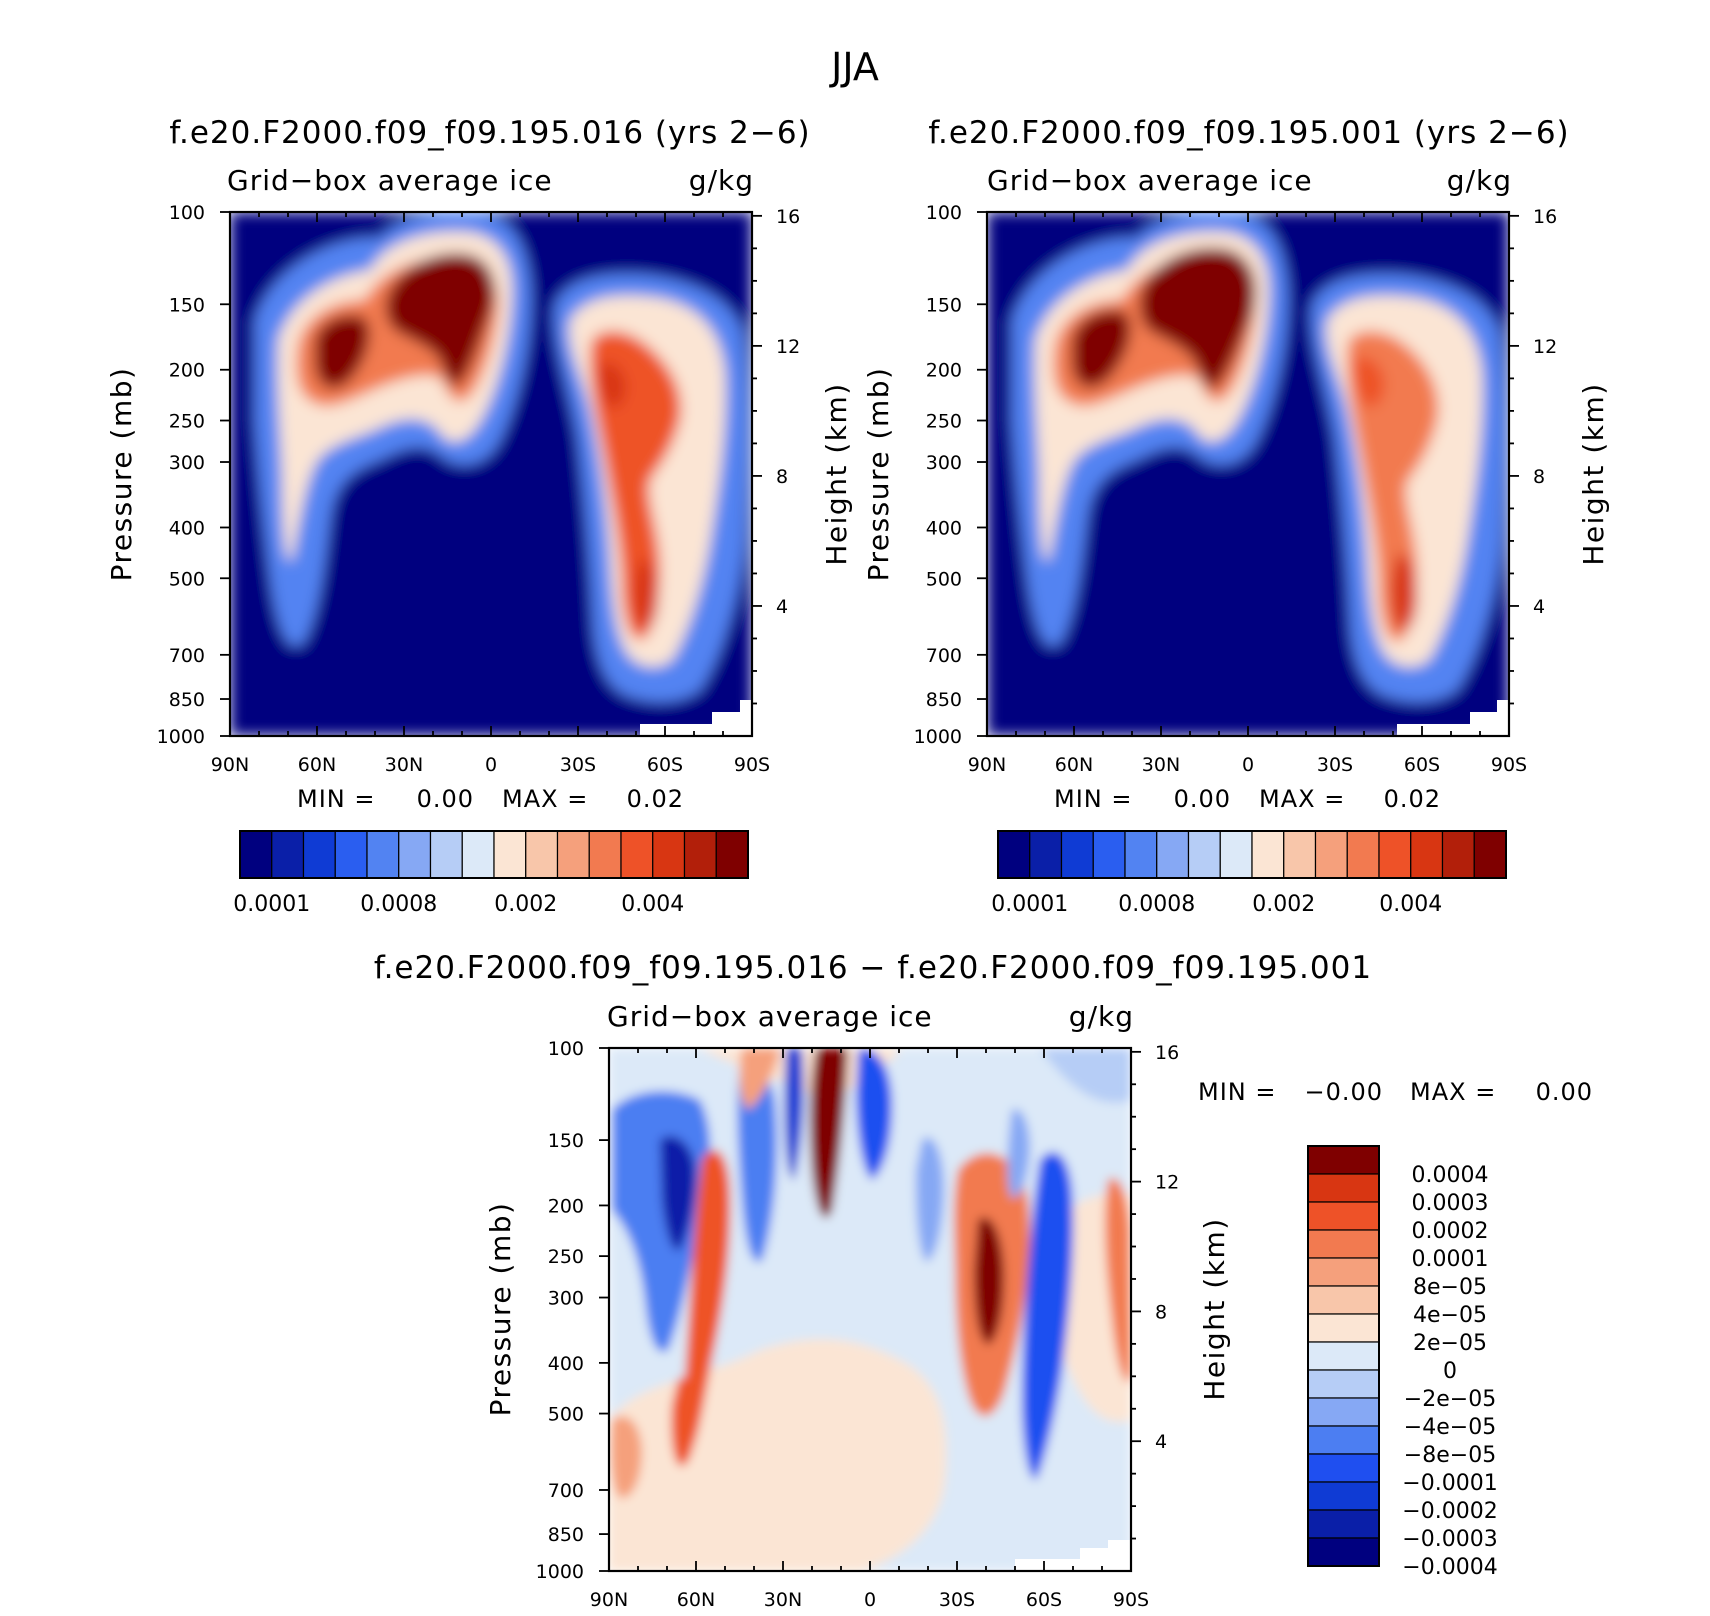 The width and height of the screenshot is (1710, 1616). I want to click on panel-left-title: f.e20.F2000.f09_f09.195.016 (yrs 2−6), so click(489, 133).